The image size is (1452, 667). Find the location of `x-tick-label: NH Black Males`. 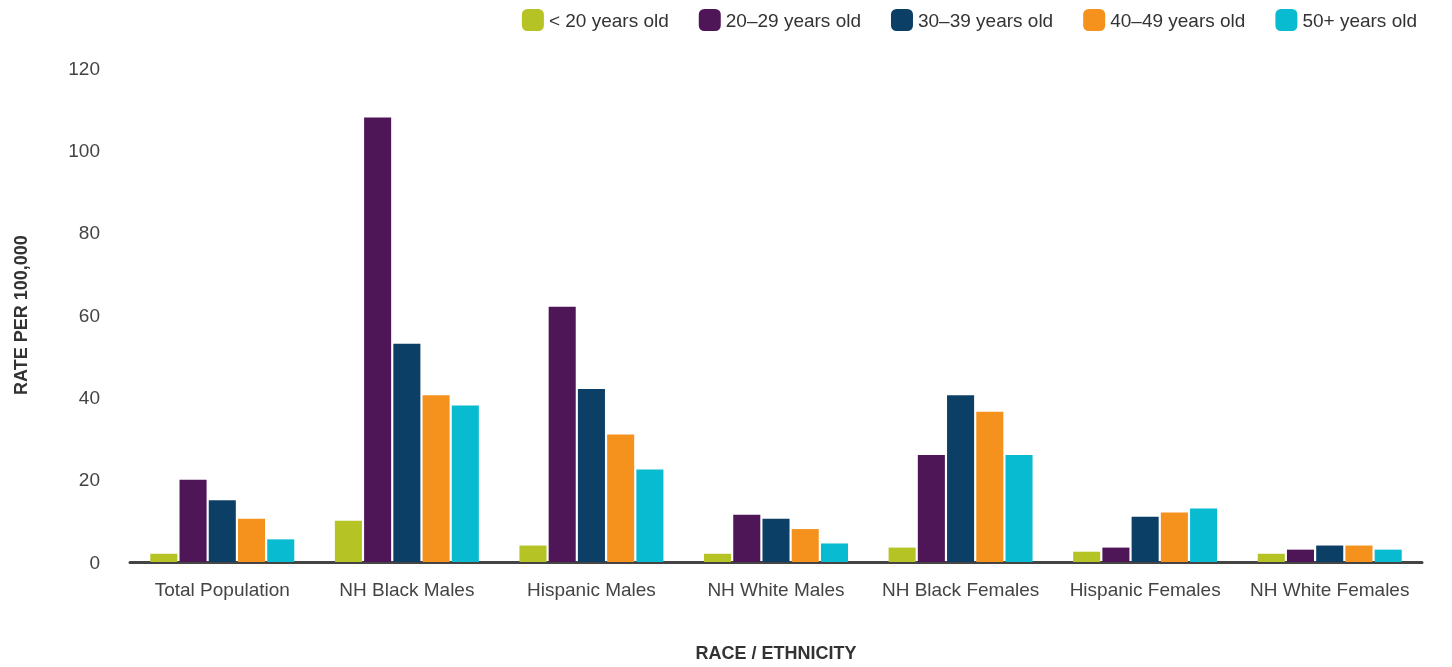

x-tick-label: NH Black Males is located at coordinates (407, 589).